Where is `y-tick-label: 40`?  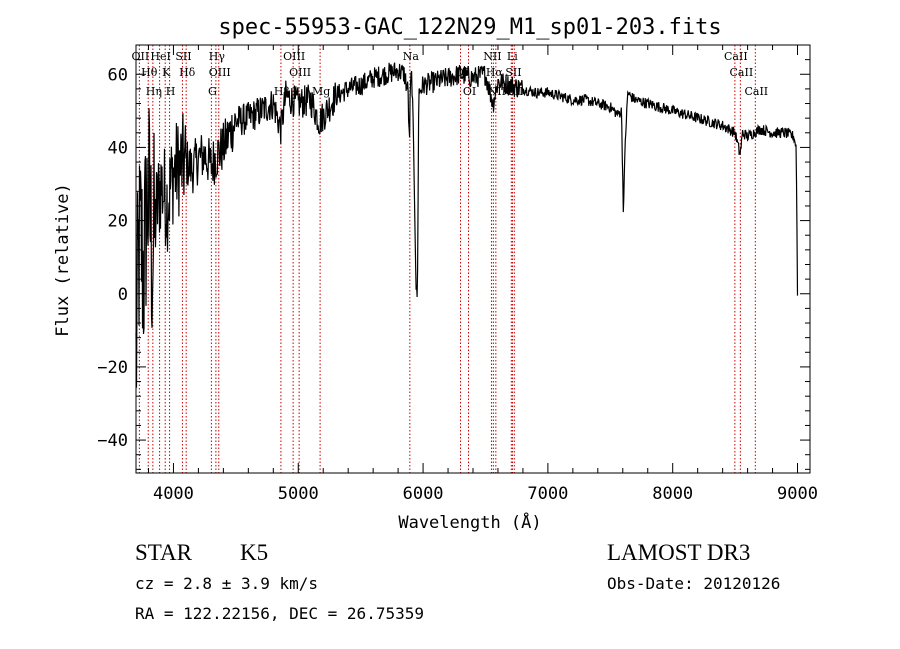
y-tick-label: 40 is located at coordinates (118, 148).